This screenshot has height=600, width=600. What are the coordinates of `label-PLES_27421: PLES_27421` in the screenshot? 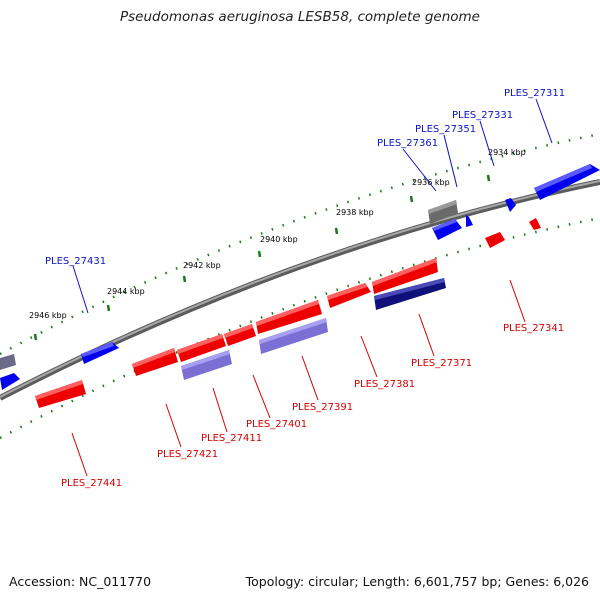 It's located at (187, 454).